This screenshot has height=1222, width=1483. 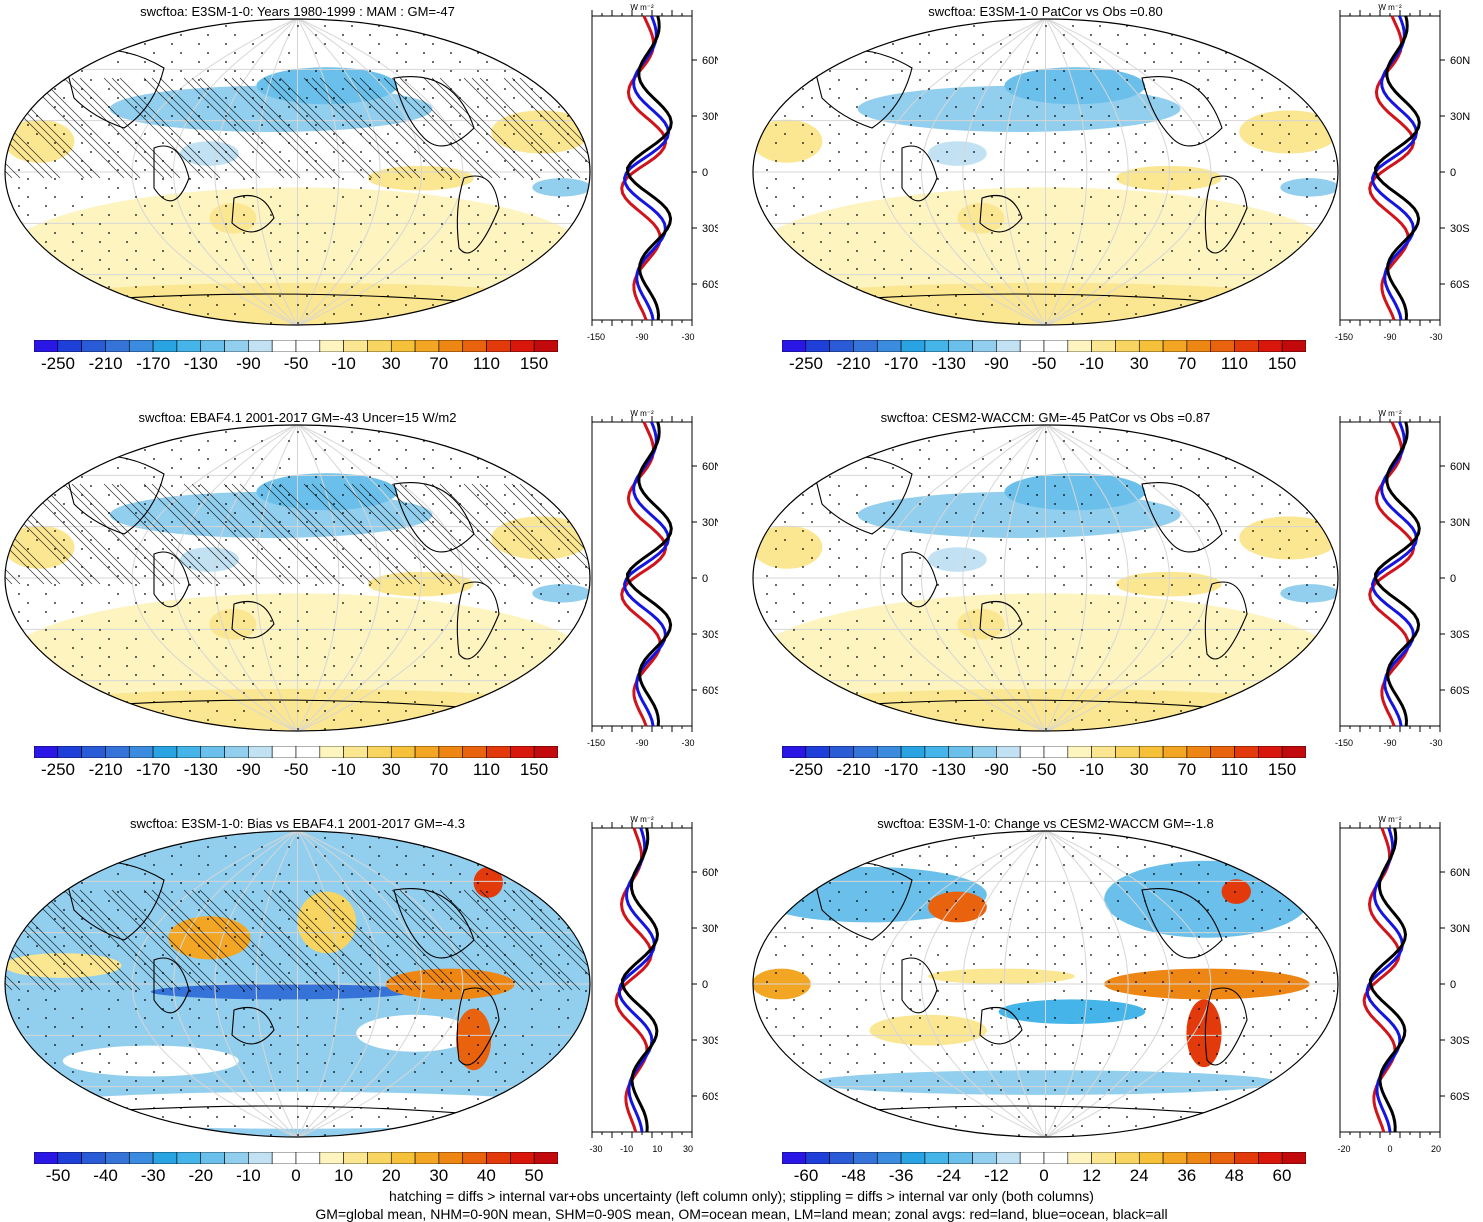 I want to click on colorbar-label: -36, so click(x=901, y=1175).